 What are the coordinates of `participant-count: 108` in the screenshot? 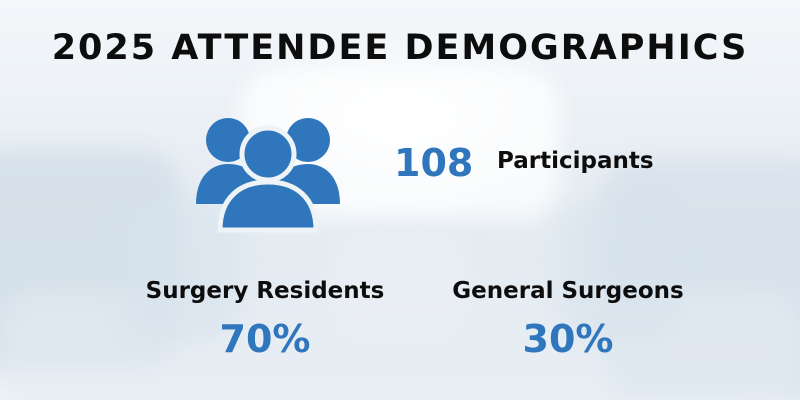 It's located at (434, 163).